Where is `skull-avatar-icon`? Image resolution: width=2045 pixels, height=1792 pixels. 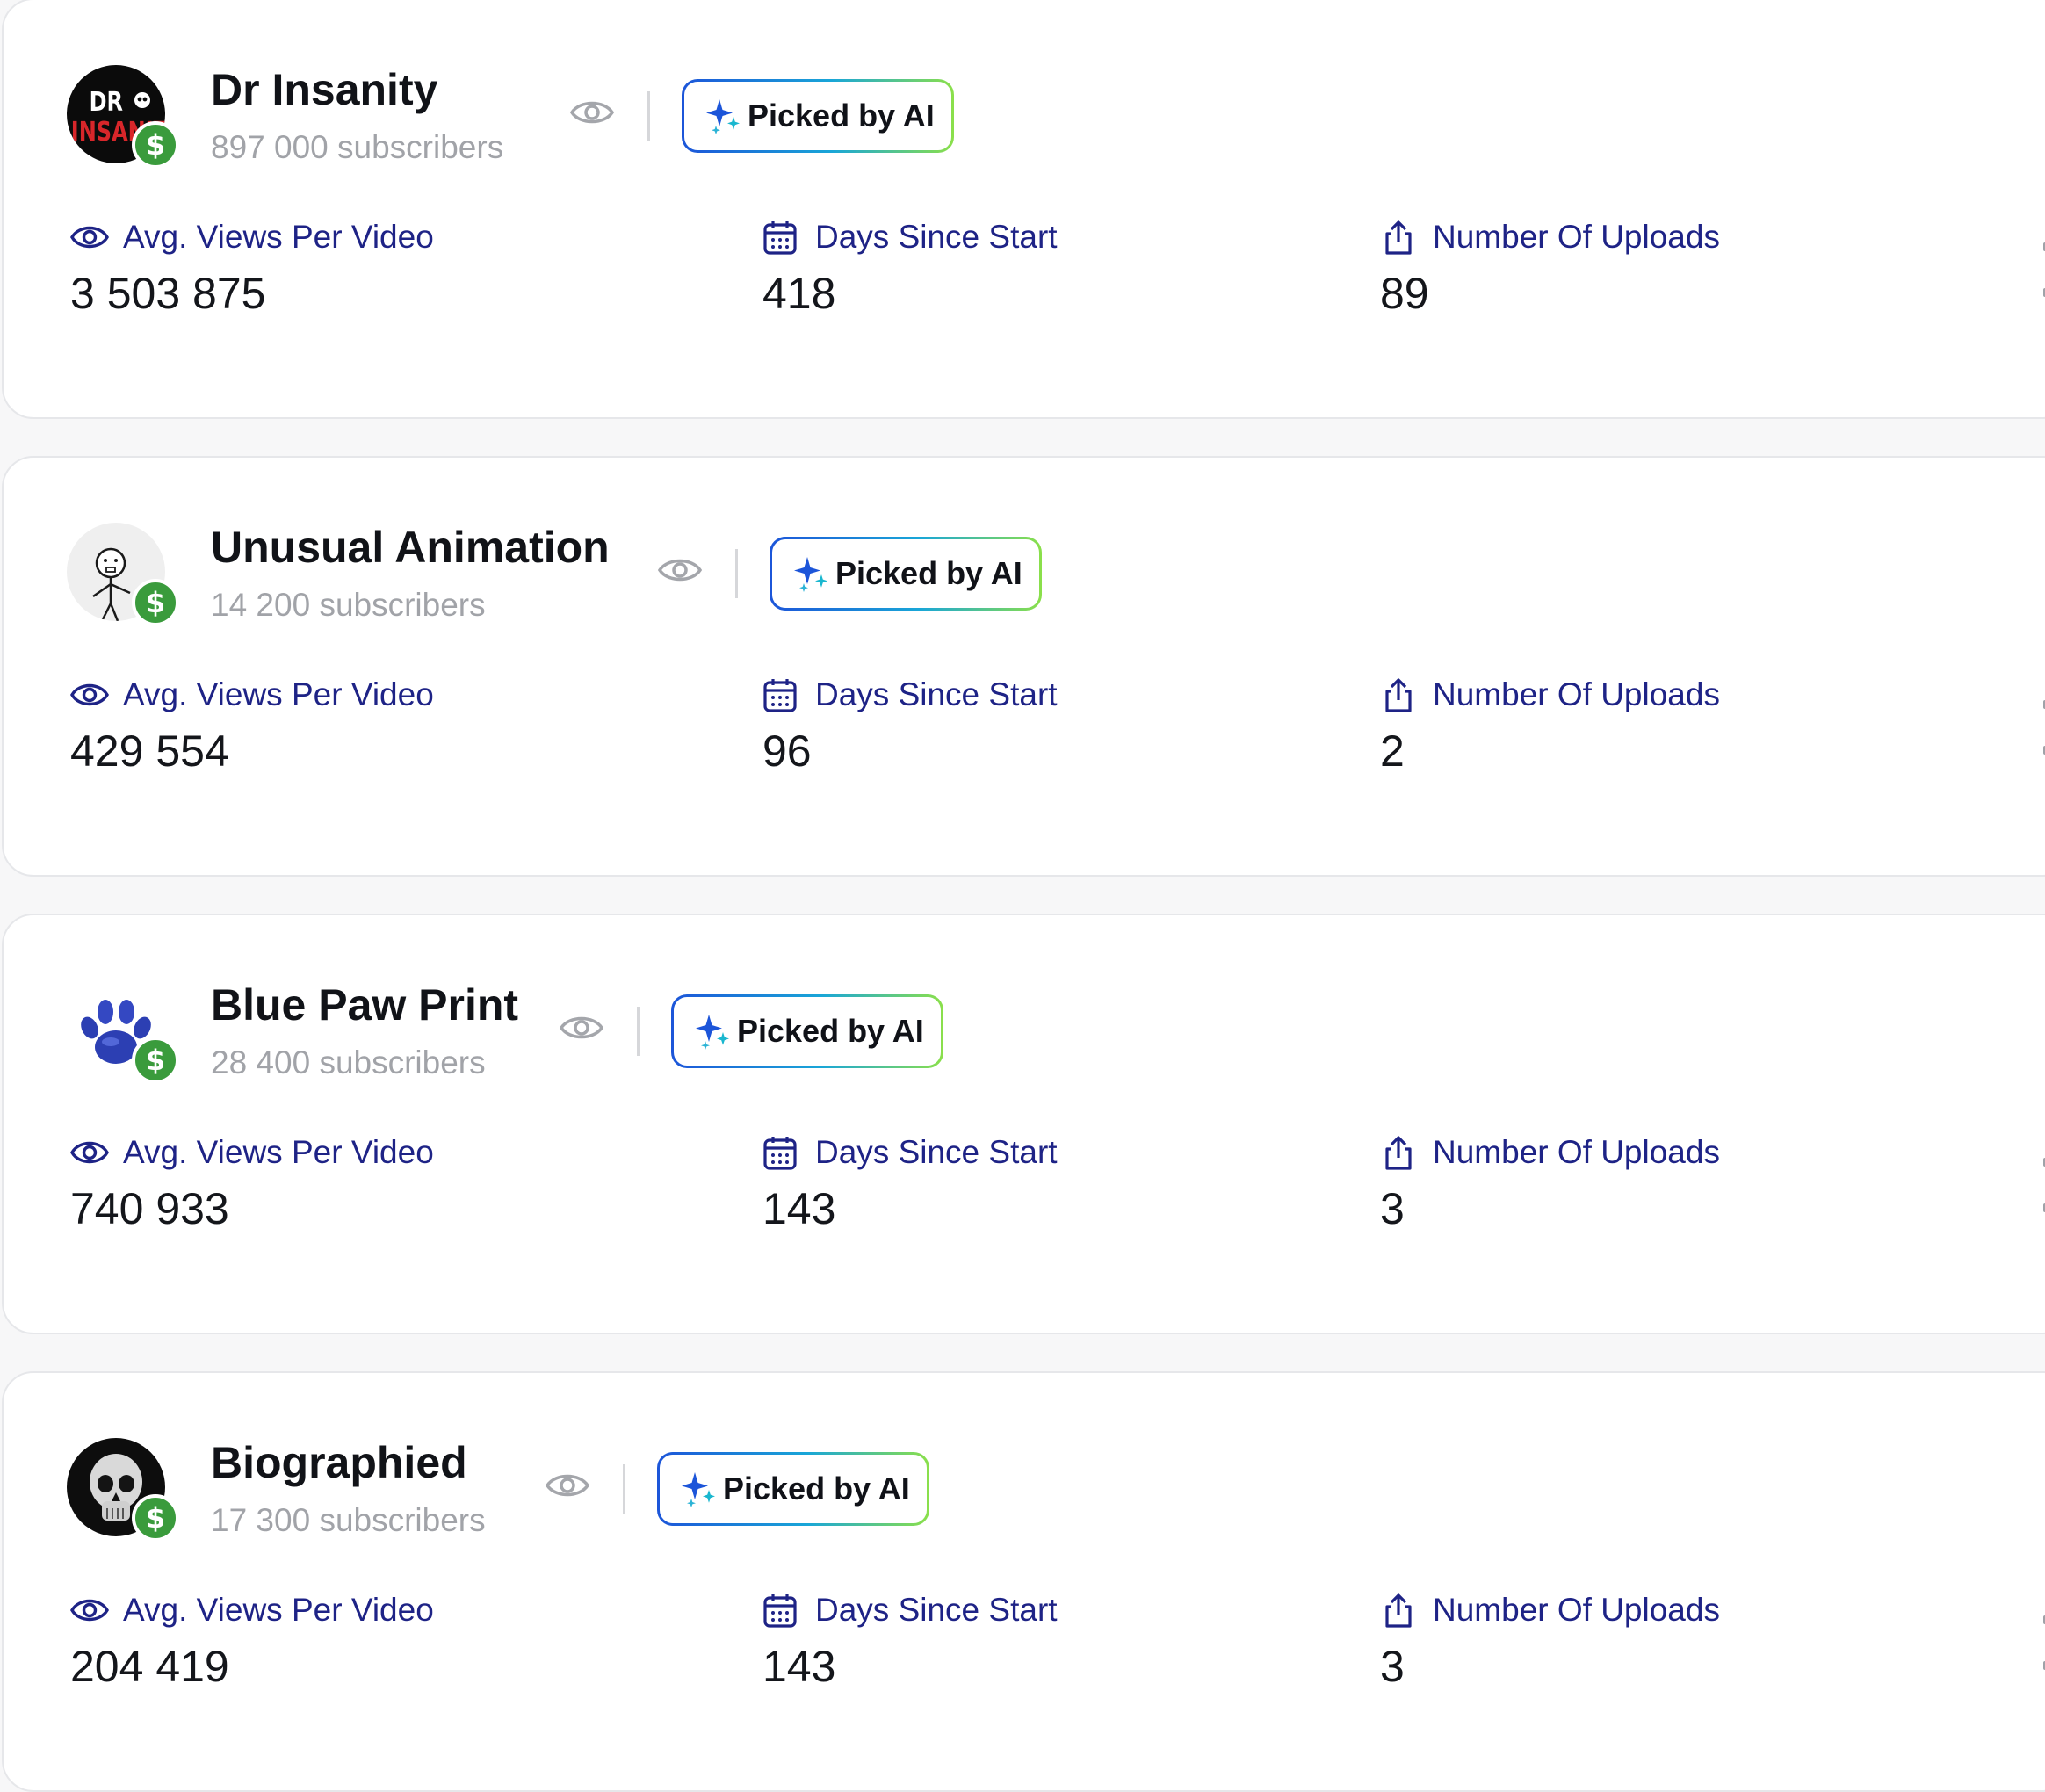
skull-avatar-icon is located at coordinates (116, 1487).